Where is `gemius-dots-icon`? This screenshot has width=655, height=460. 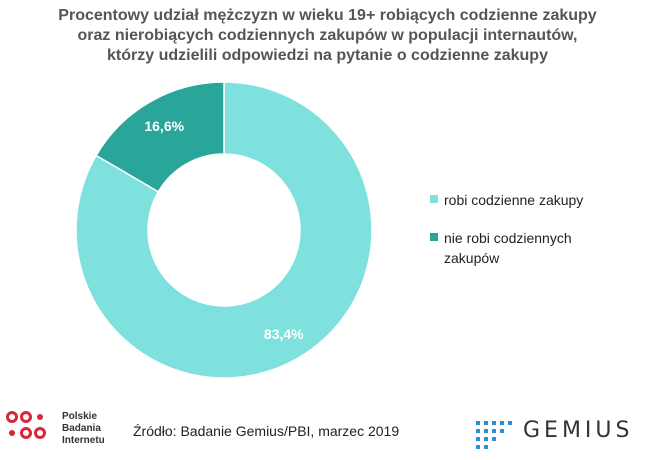 gemius-dots-icon is located at coordinates (494, 435).